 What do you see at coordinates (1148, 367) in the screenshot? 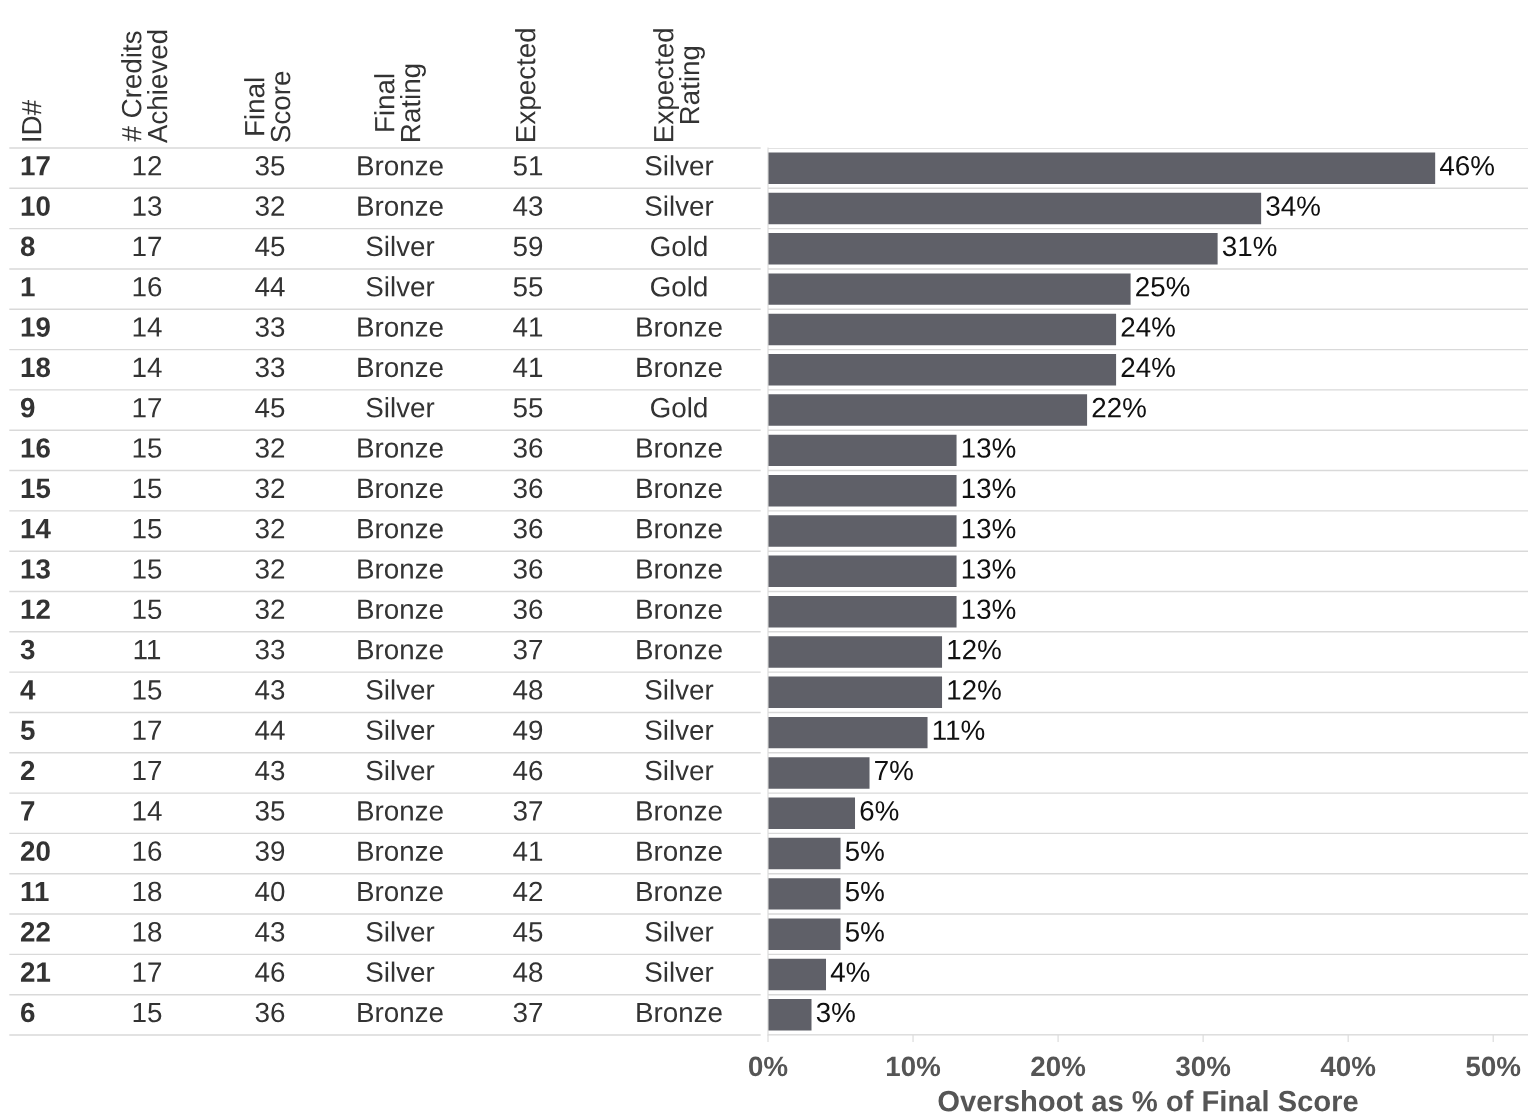
I see `data-label: 24%` at bounding box center [1148, 367].